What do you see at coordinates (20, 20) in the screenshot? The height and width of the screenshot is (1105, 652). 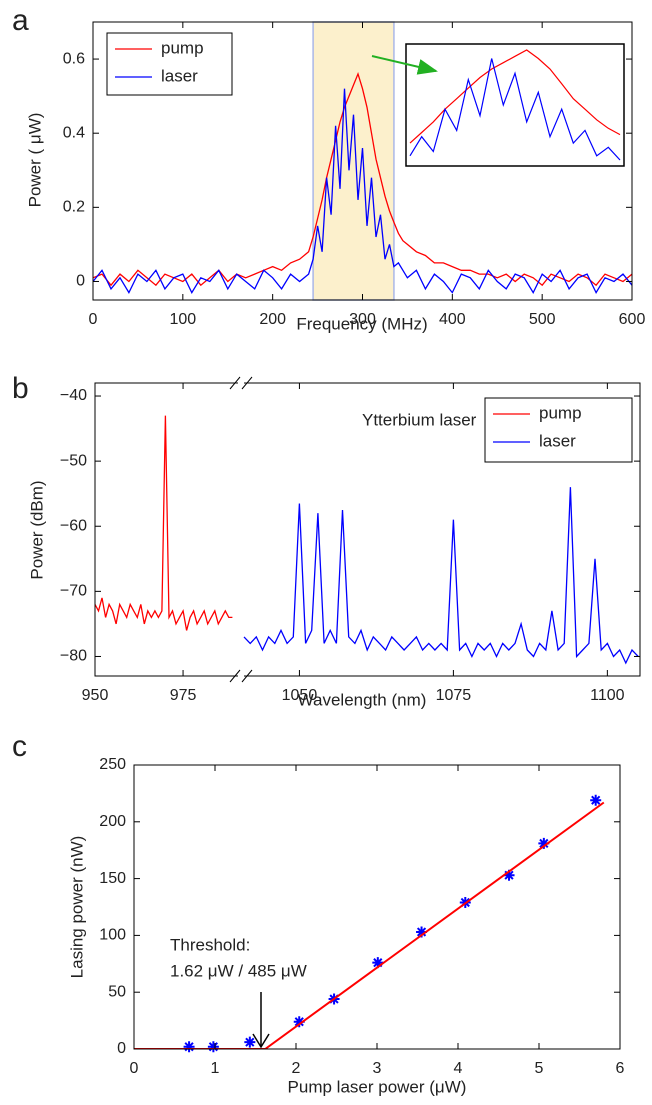 I see `panel-label: a` at bounding box center [20, 20].